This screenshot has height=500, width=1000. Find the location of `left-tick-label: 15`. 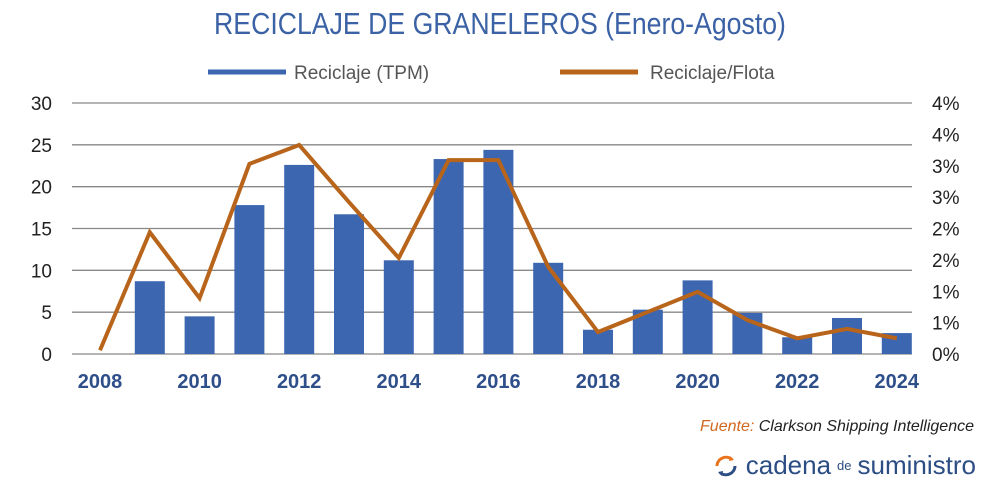

left-tick-label: 15 is located at coordinates (41, 230).